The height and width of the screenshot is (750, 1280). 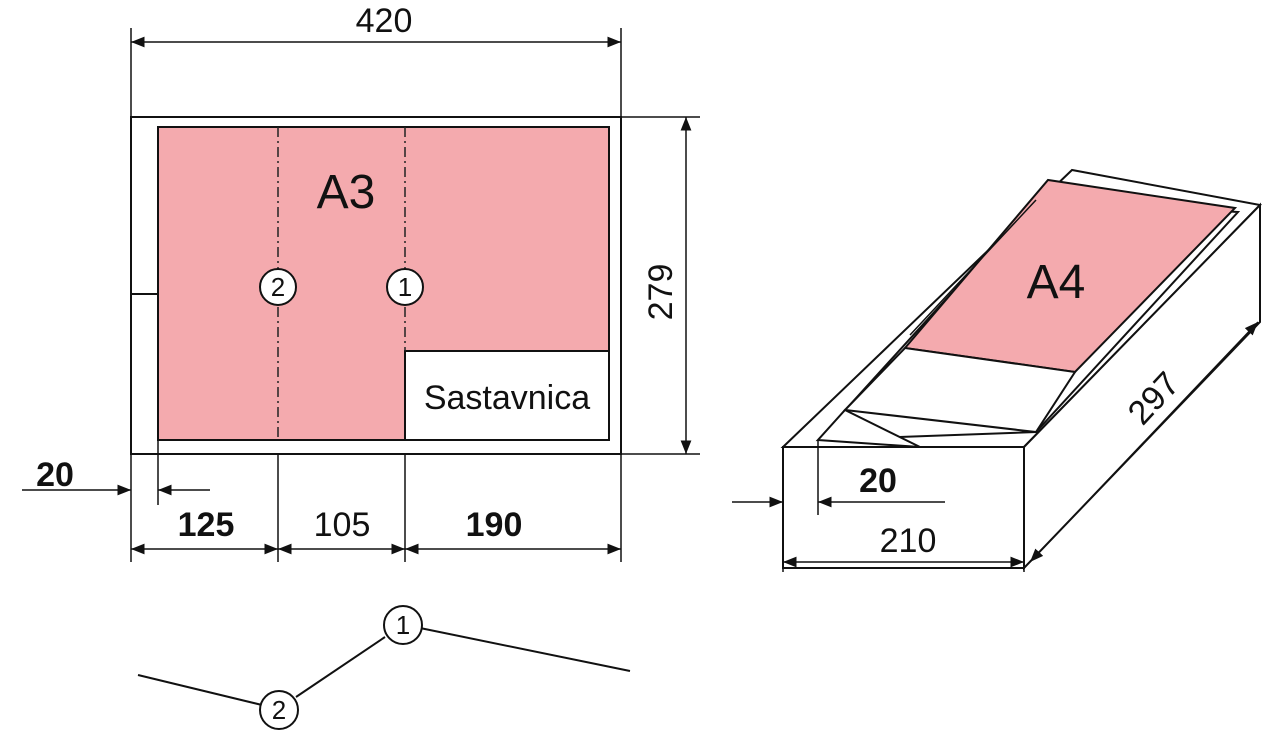 I want to click on a3-fold-segment-2-label: 105, so click(x=342, y=525).